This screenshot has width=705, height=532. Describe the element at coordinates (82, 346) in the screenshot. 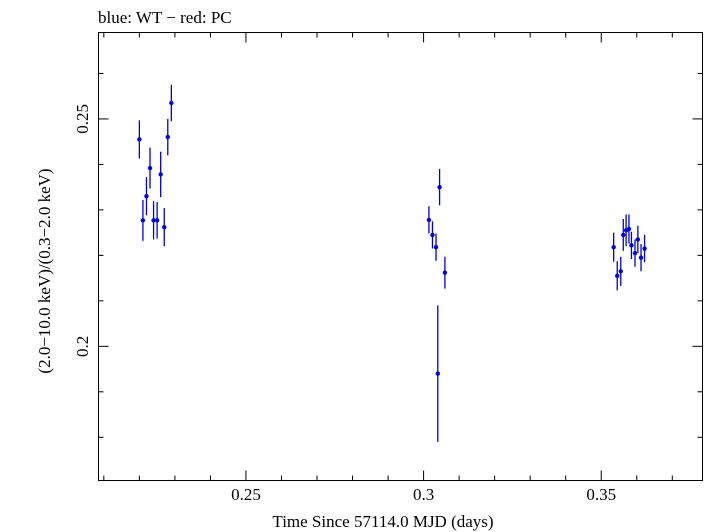

I see `y-tick-label: 0.2` at that location.